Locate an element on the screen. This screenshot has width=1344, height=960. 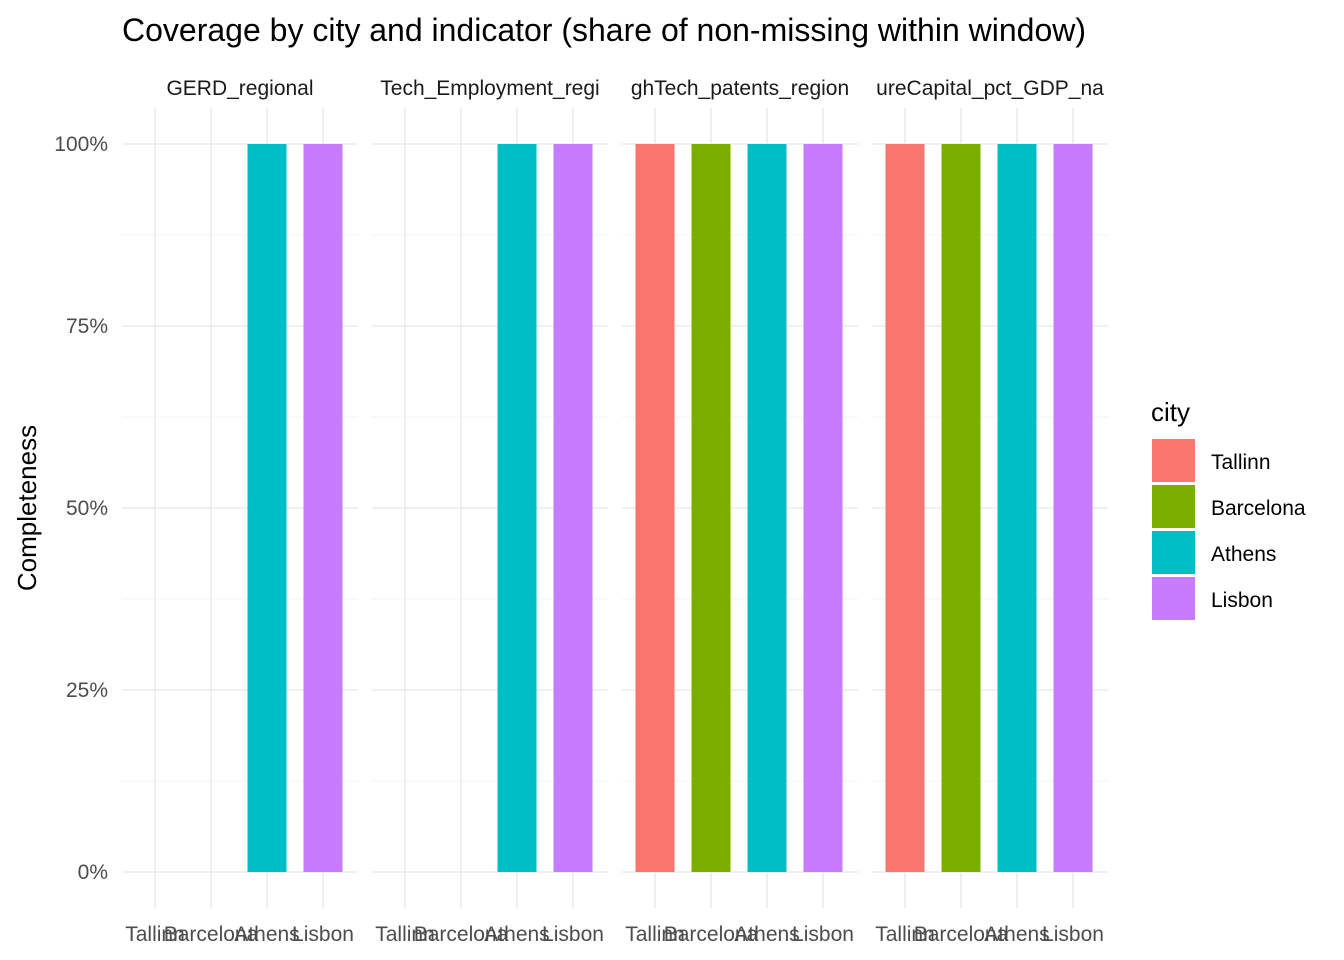
facet-strip-label: ghTech_patents_region is located at coordinates (740, 88).